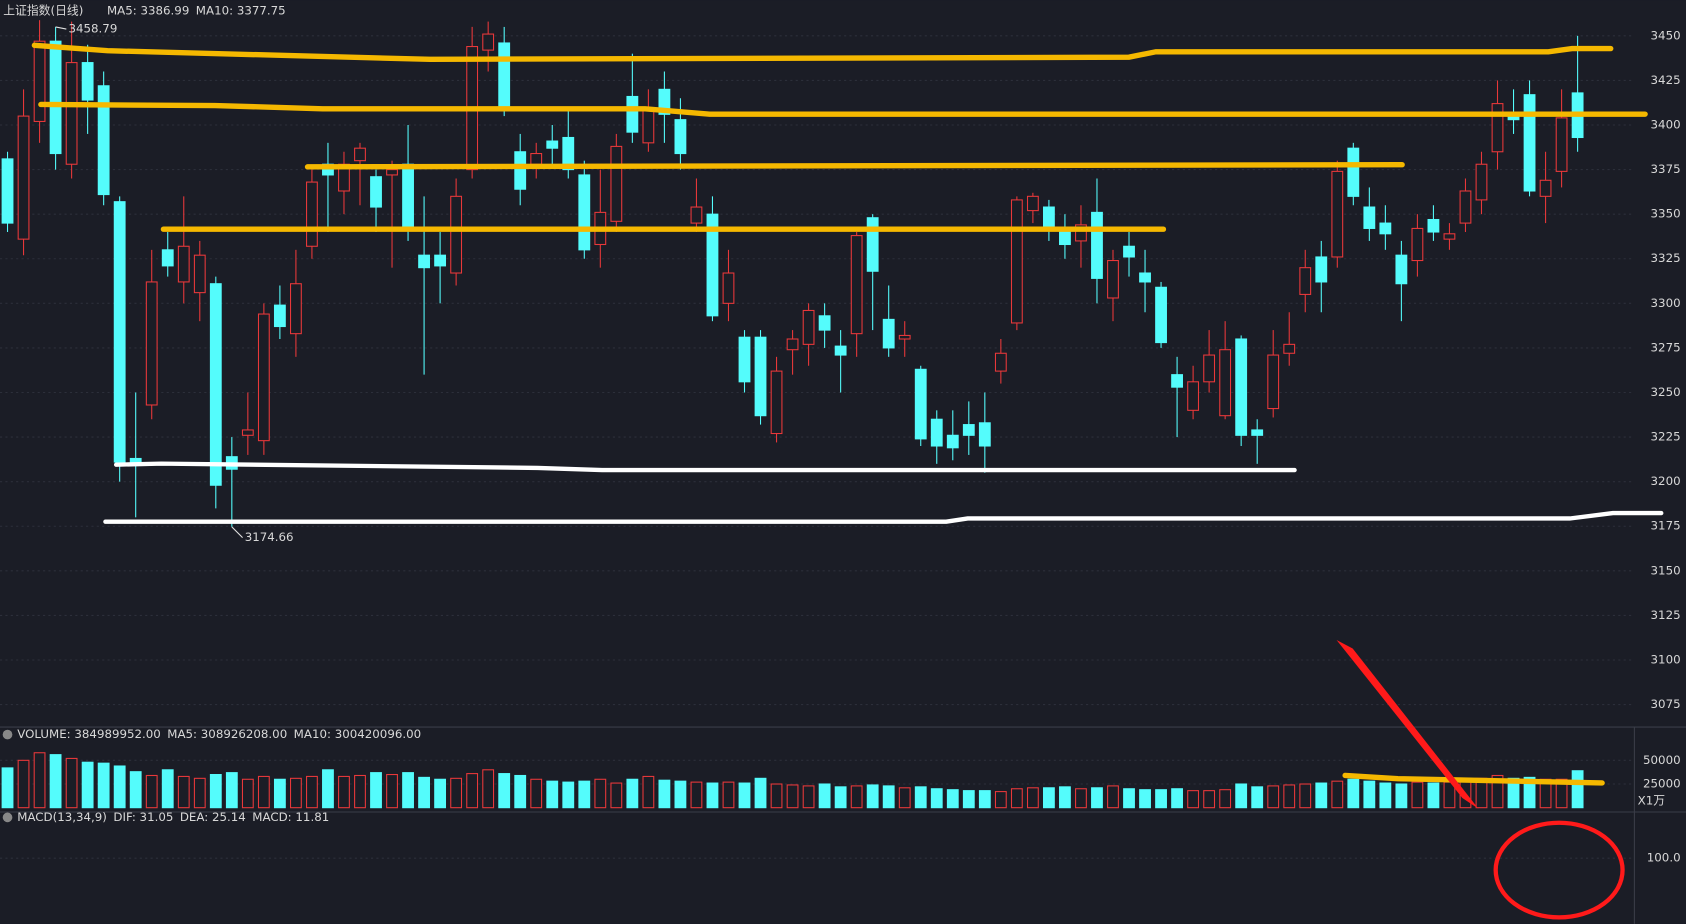  Describe the element at coordinates (1662, 760) in the screenshot. I see `y-tick-label: 50000` at that location.